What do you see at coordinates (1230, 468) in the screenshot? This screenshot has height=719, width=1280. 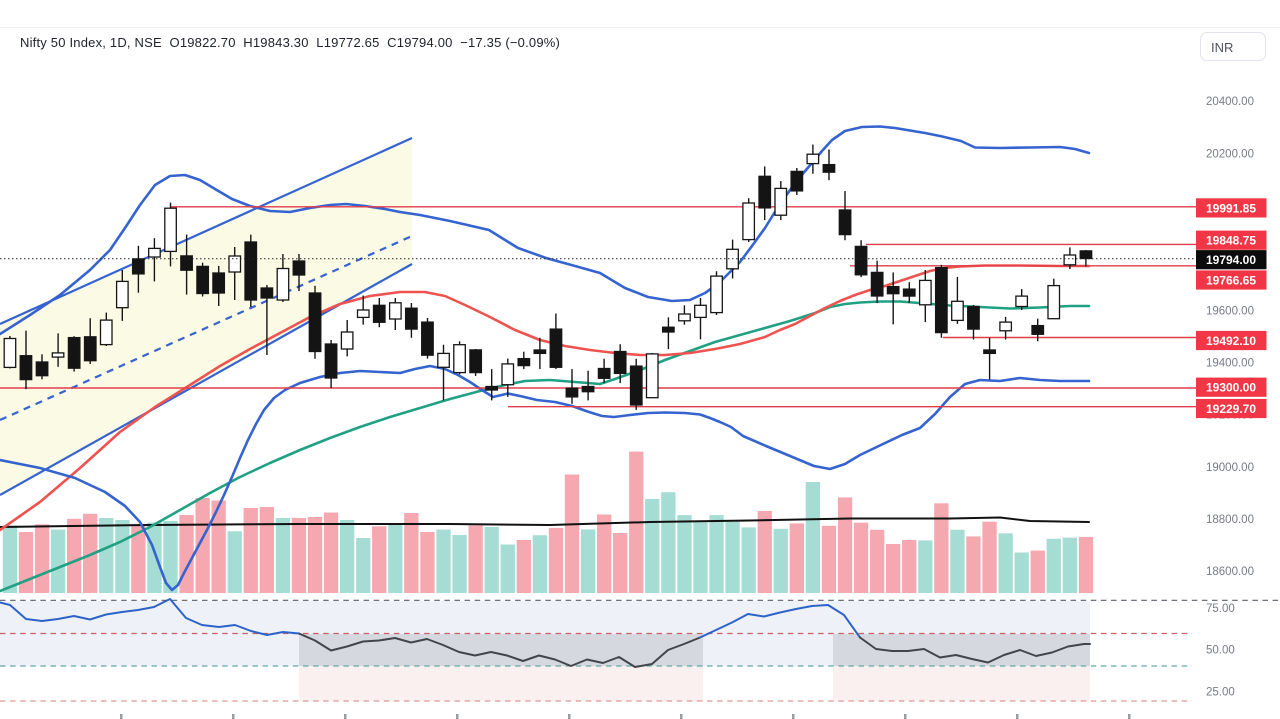 I see `svg-text: 19000.00` at bounding box center [1230, 468].